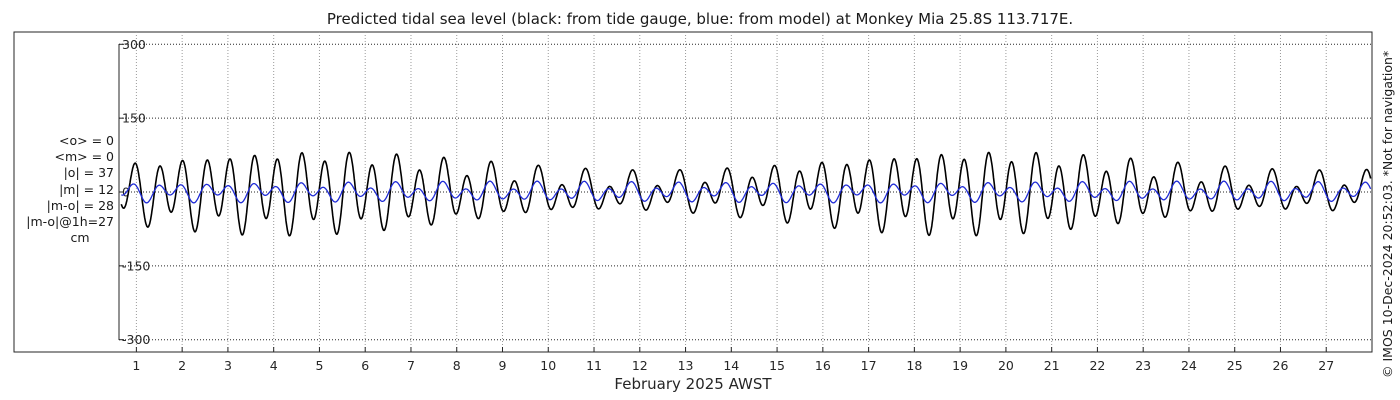 The height and width of the screenshot is (400, 1400). Describe the element at coordinates (777, 365) in the screenshot. I see `x-tick-label-15: 15` at that location.